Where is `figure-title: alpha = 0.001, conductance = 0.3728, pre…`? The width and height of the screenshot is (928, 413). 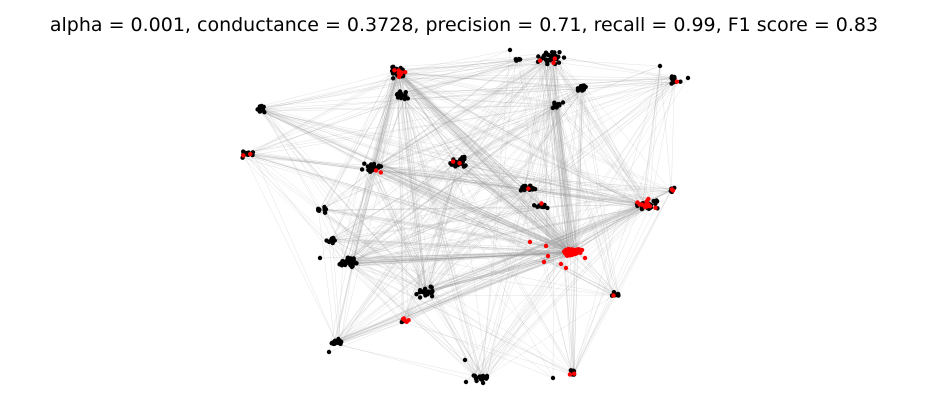
figure-title: alpha = 0.001, conductance = 0.3728, pre… is located at coordinates (464, 25).